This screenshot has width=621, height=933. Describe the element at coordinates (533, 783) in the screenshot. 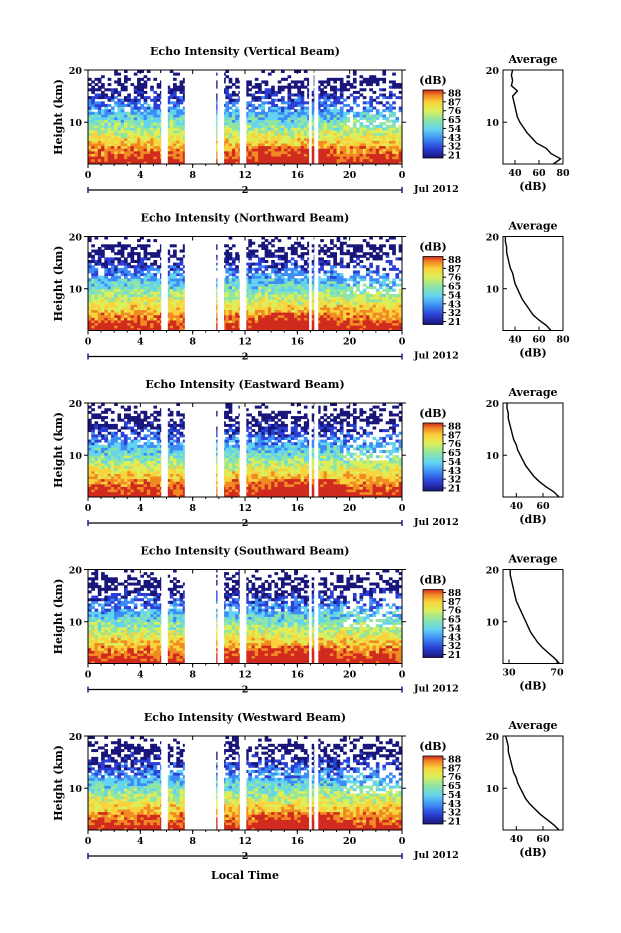

I see `average-frame` at that location.